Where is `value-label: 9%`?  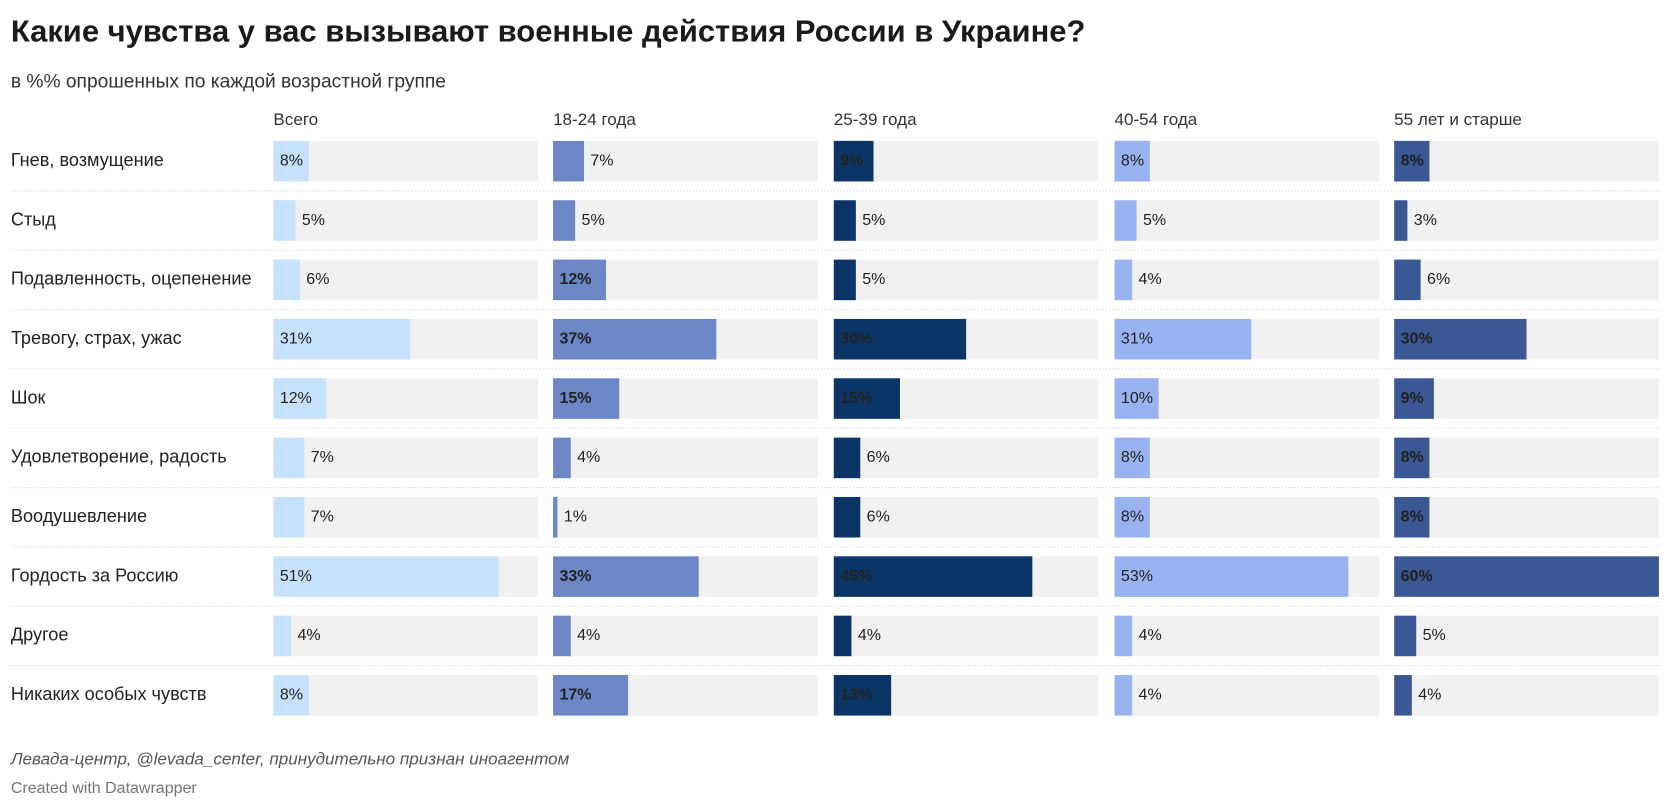 value-label: 9% is located at coordinates (1412, 398).